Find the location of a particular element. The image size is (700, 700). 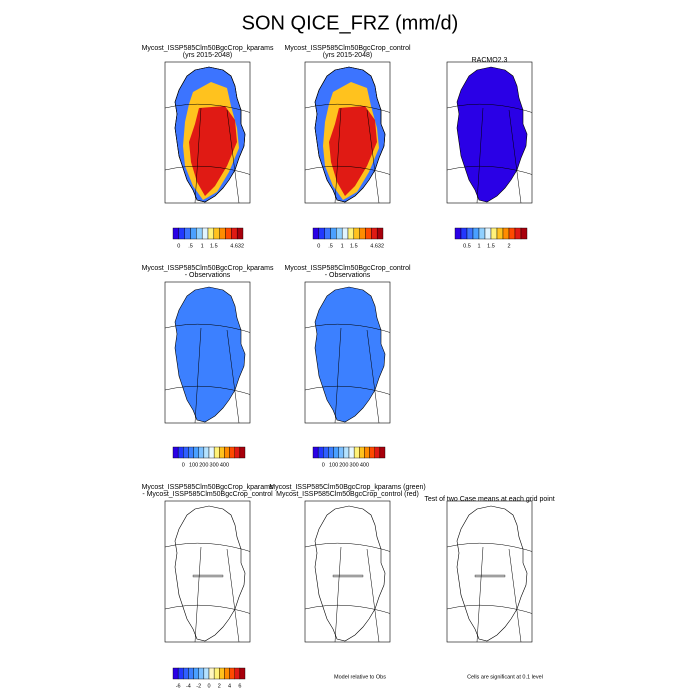

panel-title: RACMO2.3 is located at coordinates (490, 60).